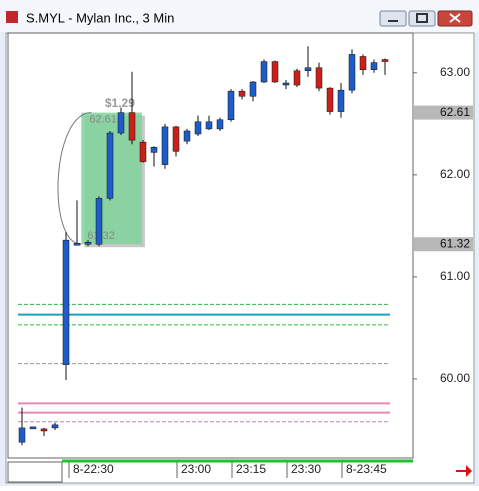 The width and height of the screenshot is (479, 491). What do you see at coordinates (12, 17) in the screenshot?
I see `app-icon` at bounding box center [12, 17].